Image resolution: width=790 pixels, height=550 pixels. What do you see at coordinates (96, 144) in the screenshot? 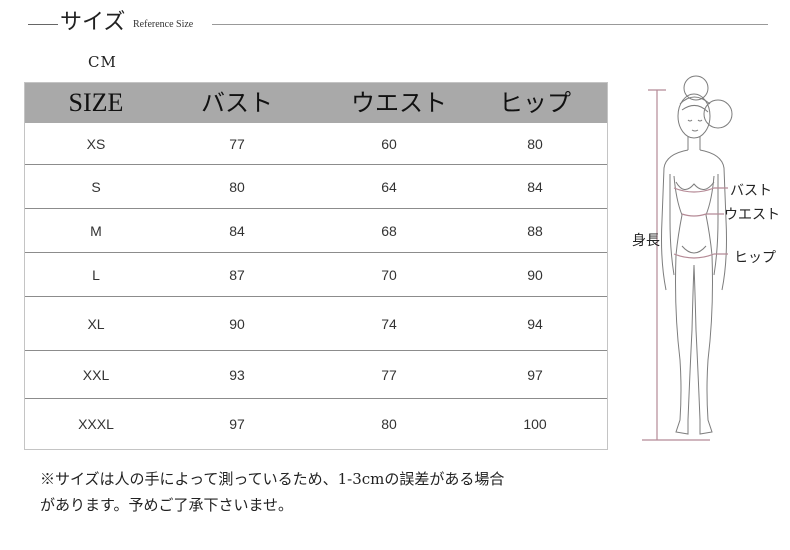
I see `table-cell-size: XS` at bounding box center [96, 144].